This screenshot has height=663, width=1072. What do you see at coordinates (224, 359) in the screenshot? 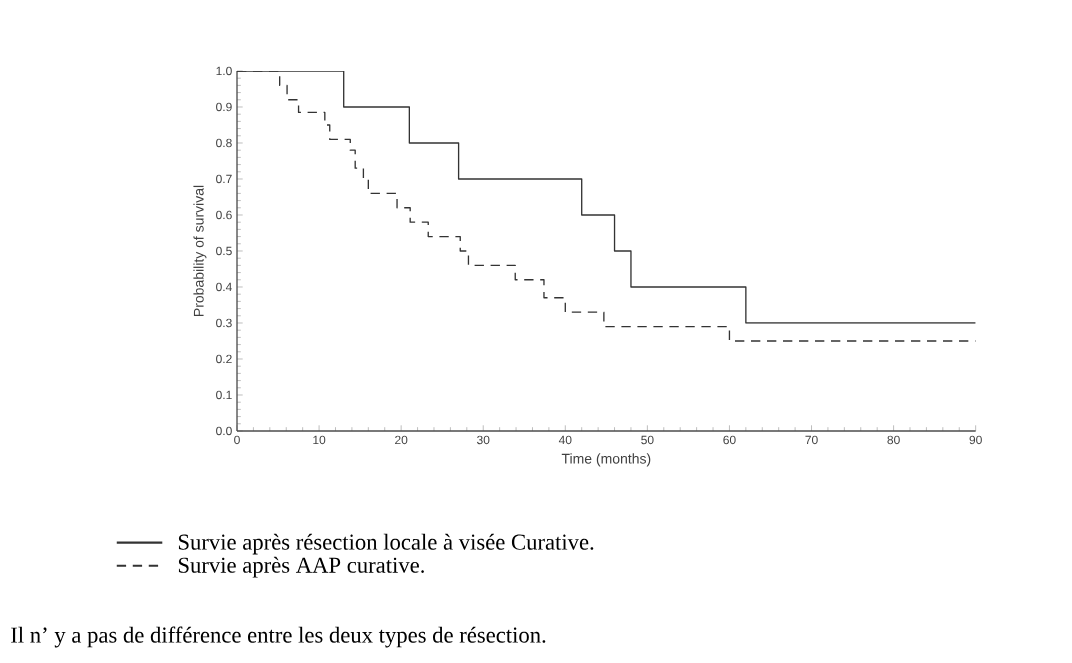
I see `y-tick-label: 0.2` at bounding box center [224, 359].